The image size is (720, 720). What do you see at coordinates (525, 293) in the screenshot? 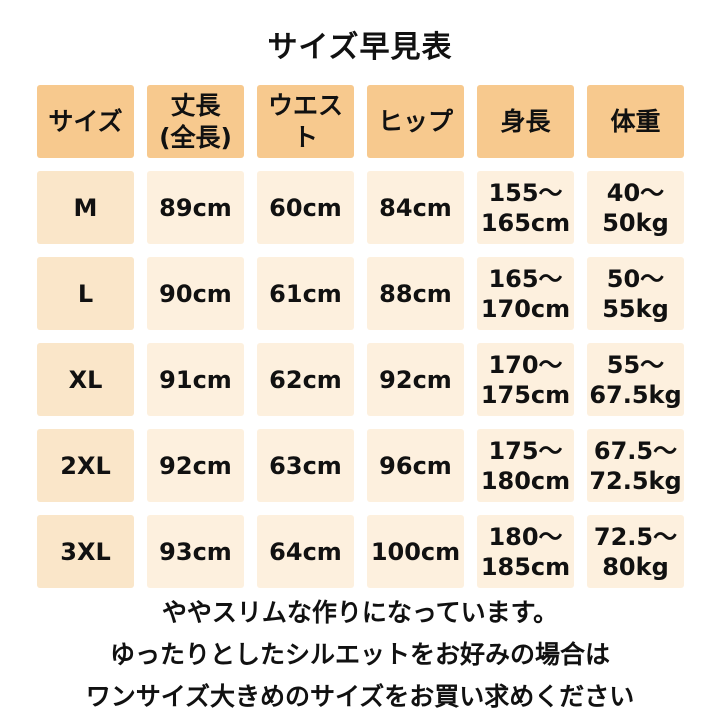
I see `height-value-cell: 165〜 170cm` at bounding box center [525, 293].